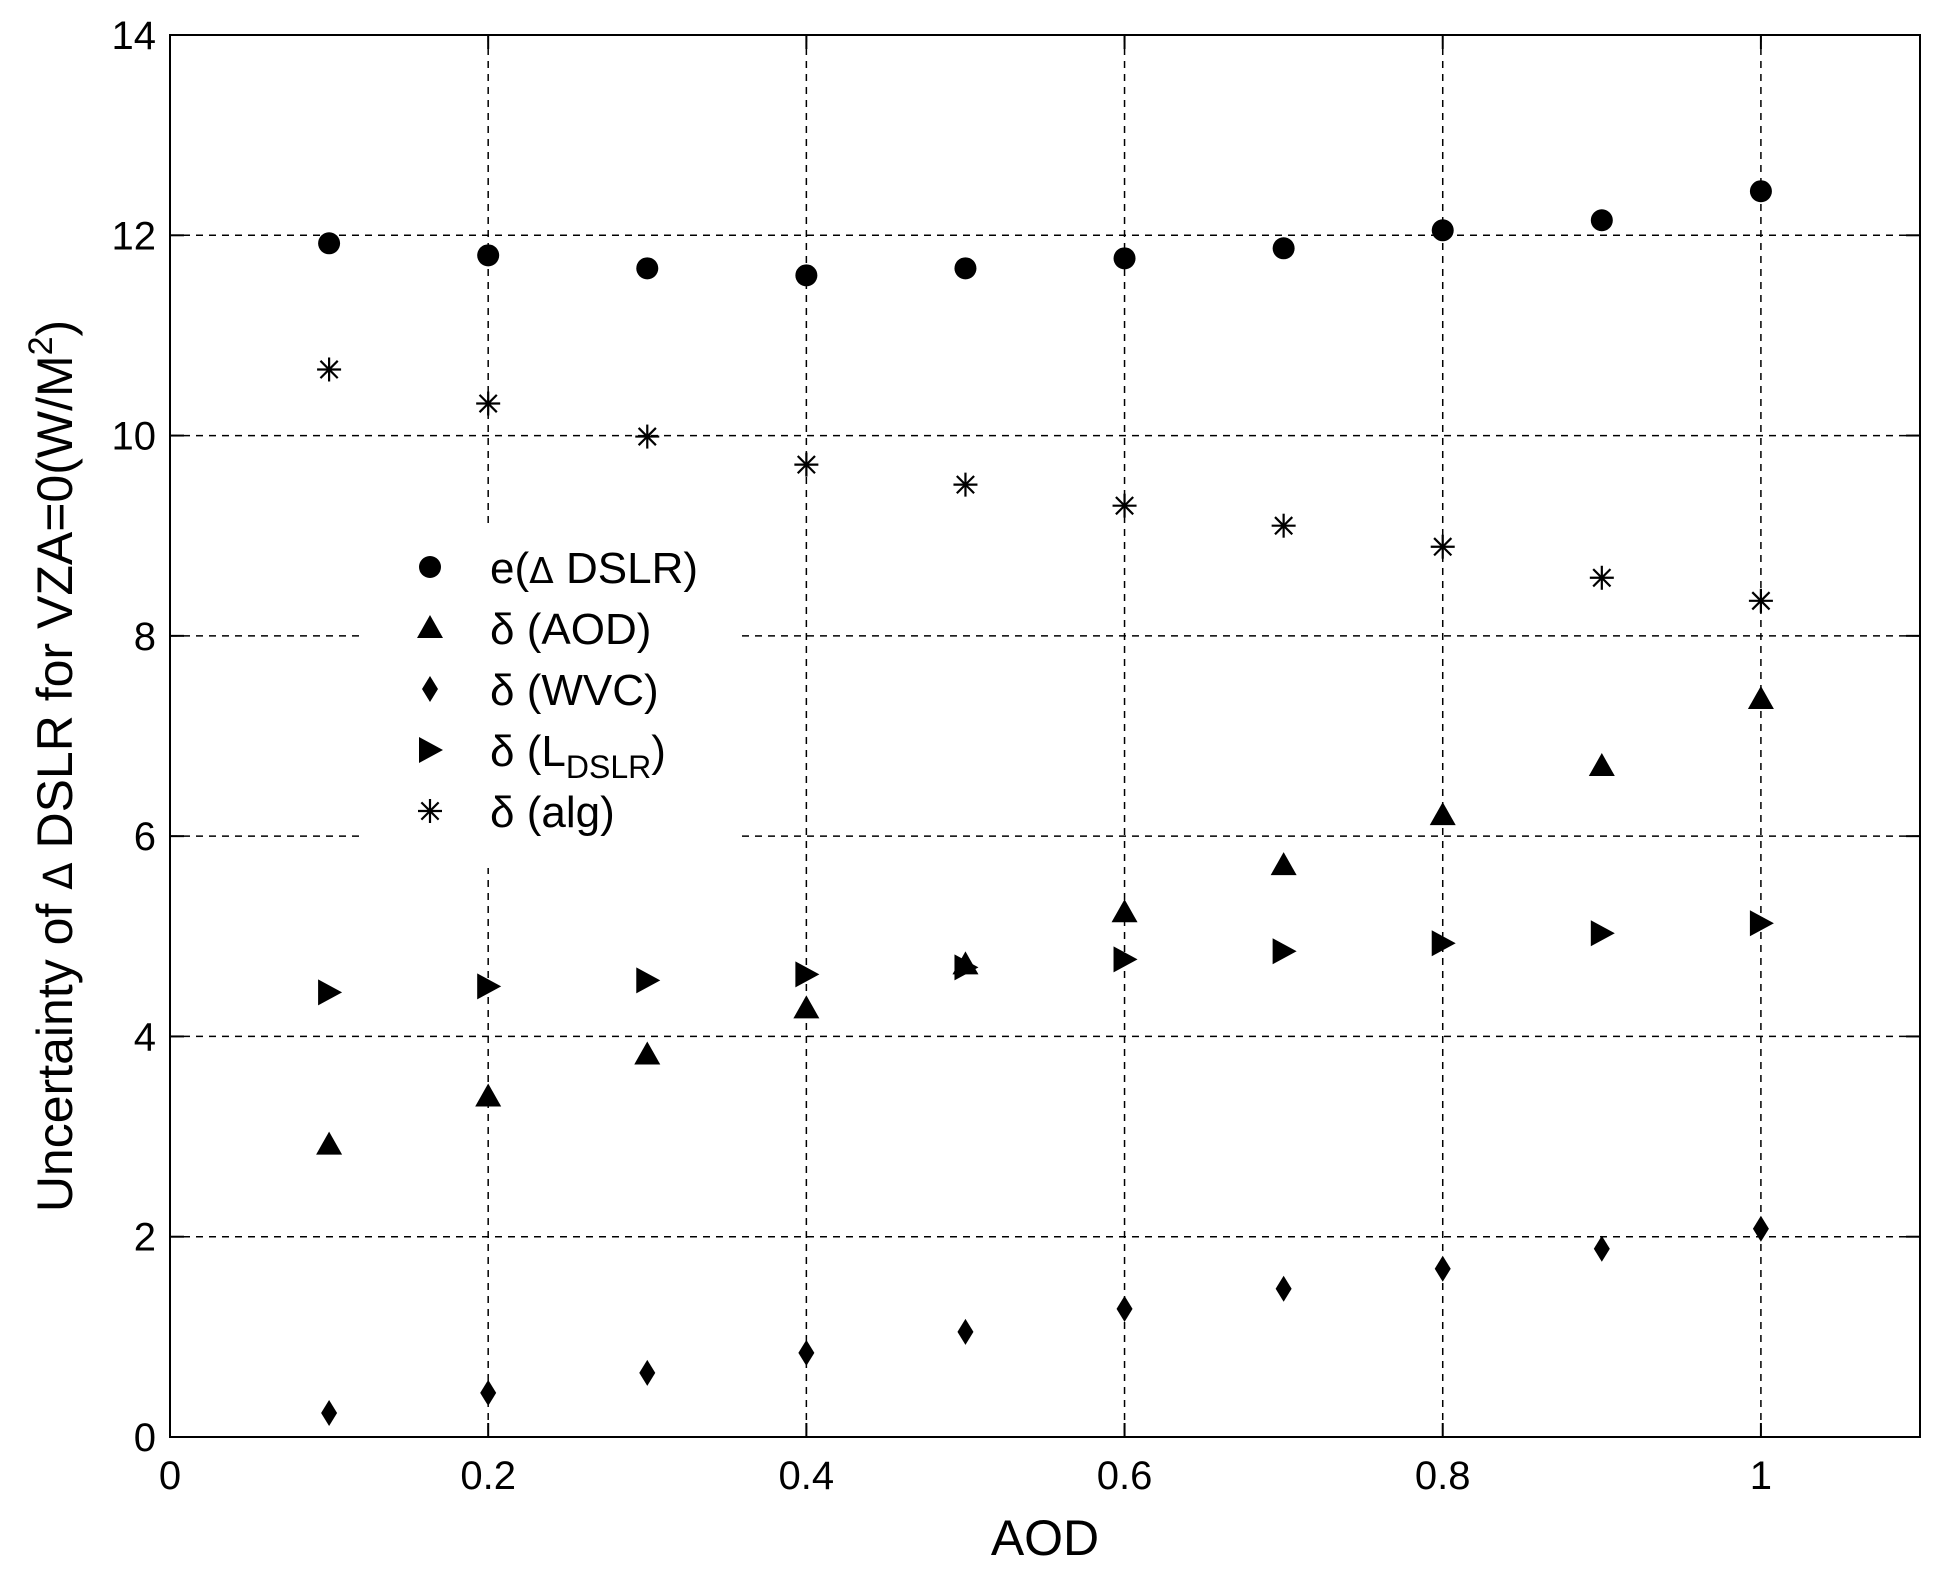  What do you see at coordinates (145, 1438) in the screenshot?
I see `y-tick-label: 0` at bounding box center [145, 1438].